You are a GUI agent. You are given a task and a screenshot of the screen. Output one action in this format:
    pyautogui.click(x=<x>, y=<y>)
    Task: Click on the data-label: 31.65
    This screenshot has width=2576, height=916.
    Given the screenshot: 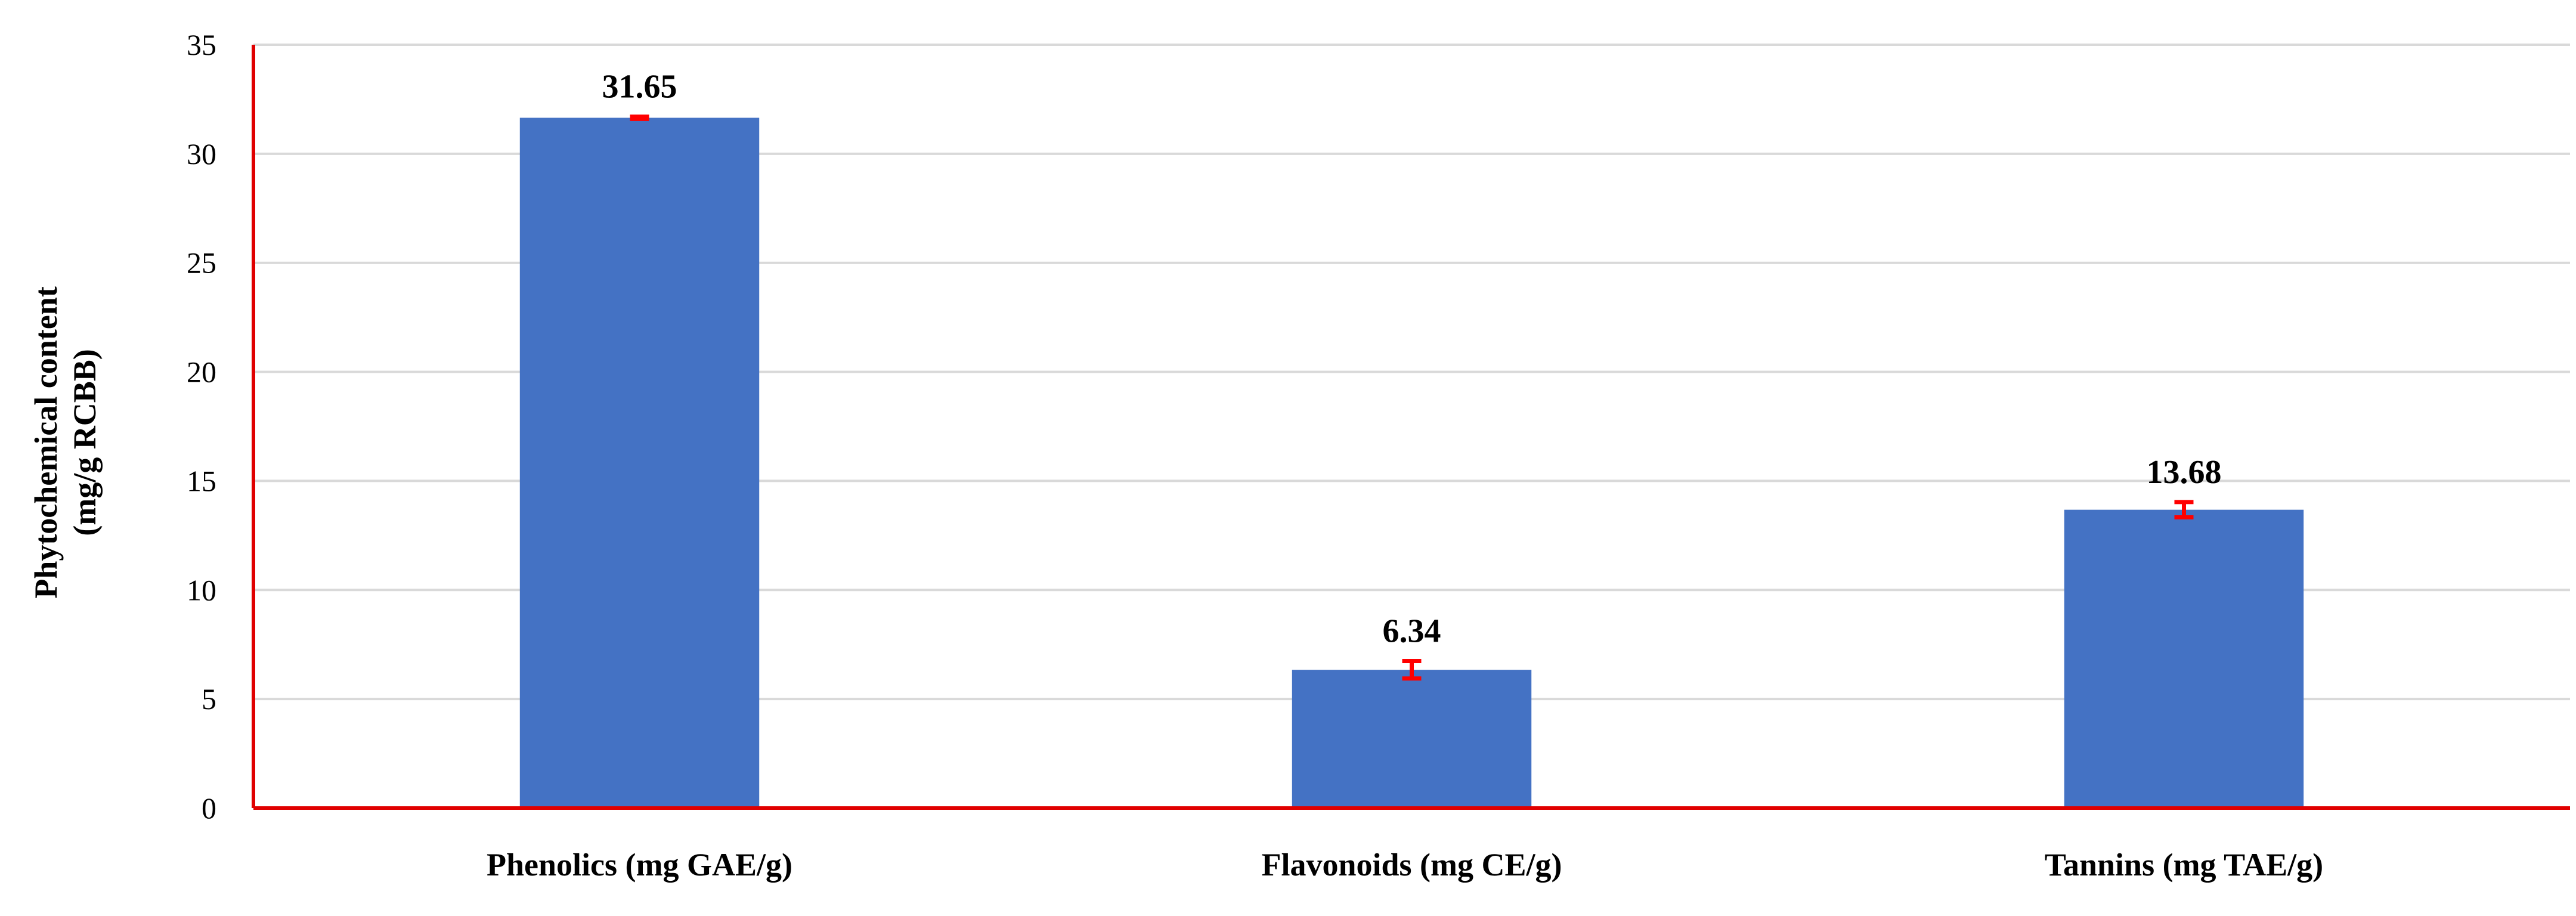 What is the action you would take?
    pyautogui.click(x=639, y=87)
    